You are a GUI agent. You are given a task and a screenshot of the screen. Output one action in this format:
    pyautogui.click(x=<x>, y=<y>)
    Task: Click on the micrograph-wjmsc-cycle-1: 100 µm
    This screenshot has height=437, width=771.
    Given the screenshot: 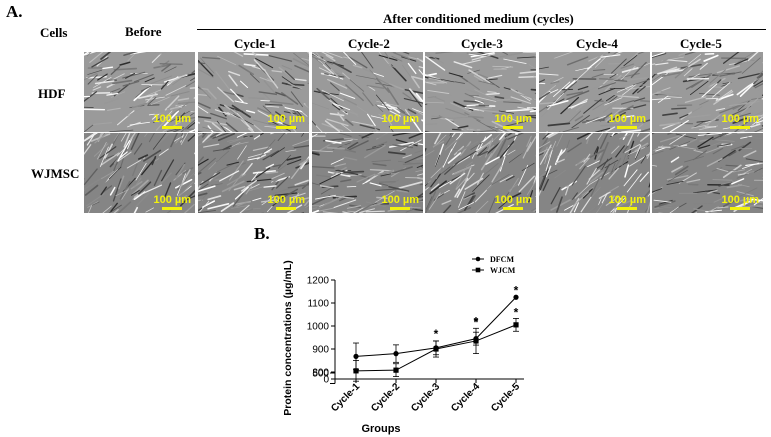 What is the action you would take?
    pyautogui.click(x=253, y=173)
    